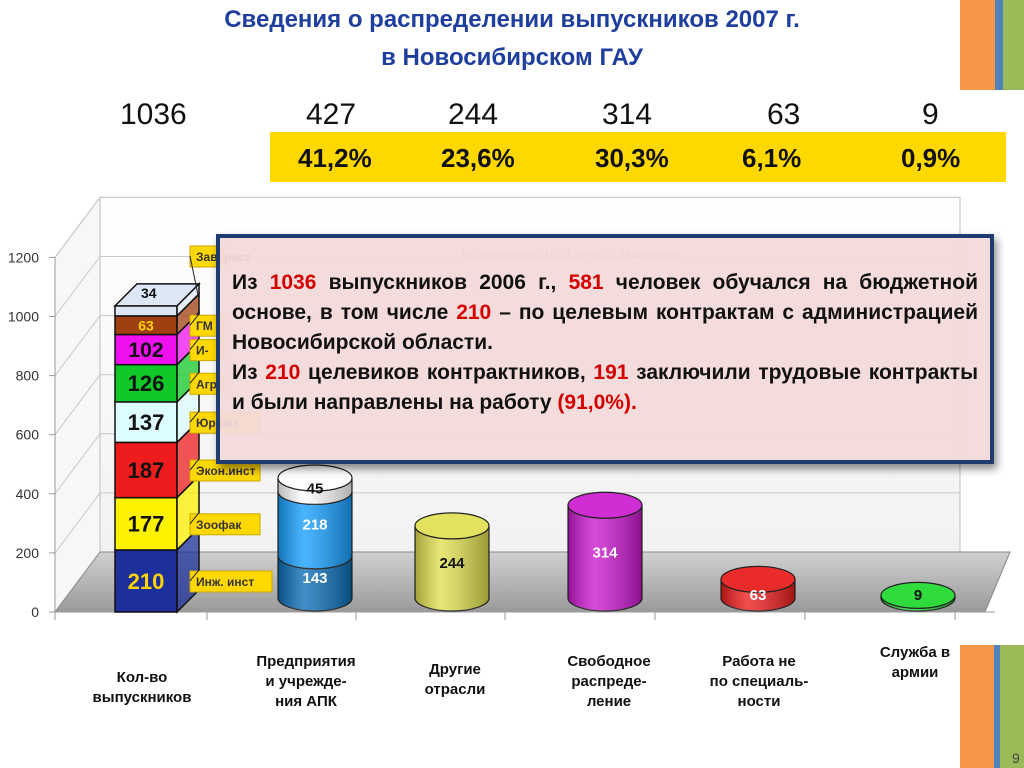  What do you see at coordinates (23, 257) in the screenshot?
I see `y-tick-label: 1200` at bounding box center [23, 257].